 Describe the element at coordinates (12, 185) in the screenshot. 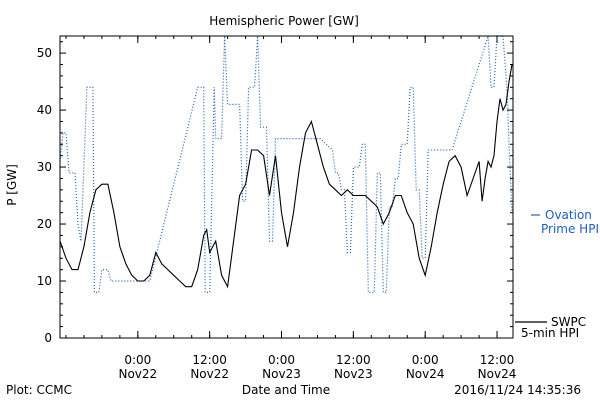

I see `y-axis-label: P [GW]` at that location.